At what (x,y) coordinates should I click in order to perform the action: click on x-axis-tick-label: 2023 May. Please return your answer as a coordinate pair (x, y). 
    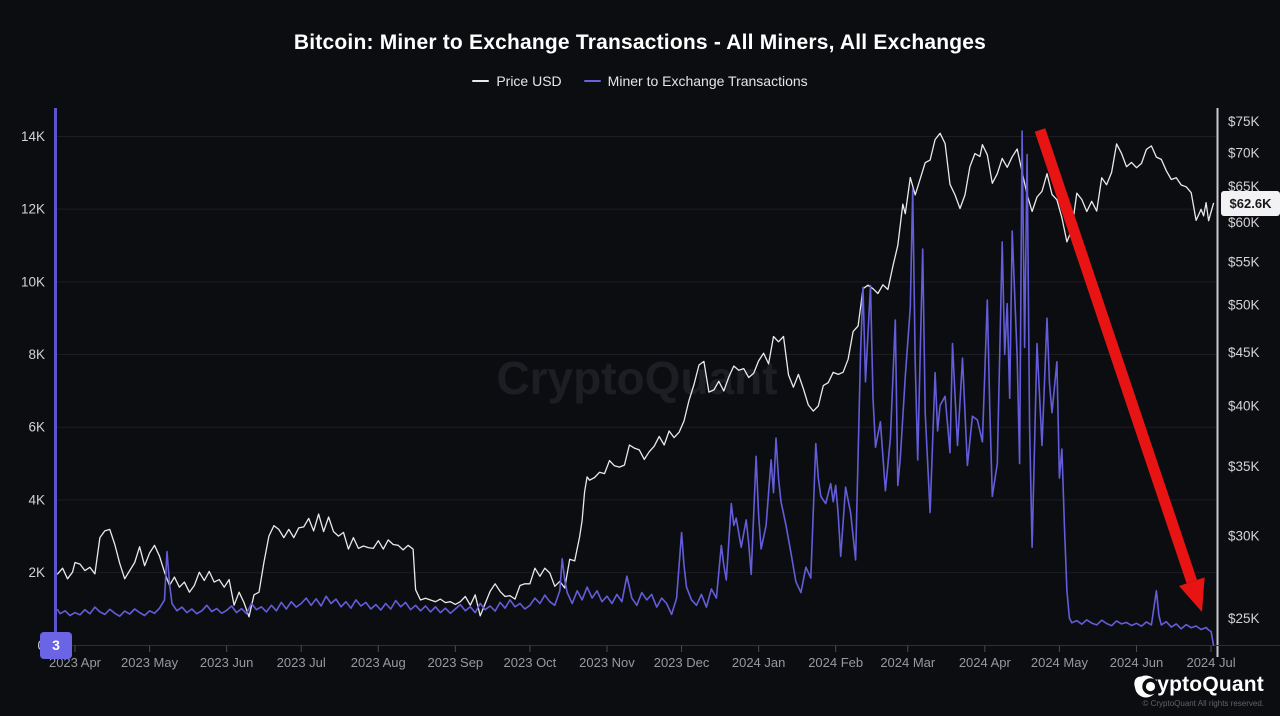
    Looking at the image, I should click on (150, 662).